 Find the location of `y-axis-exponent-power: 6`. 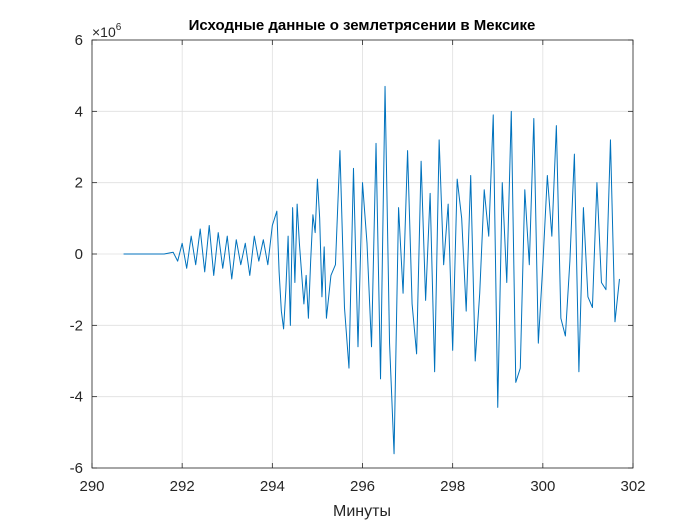

y-axis-exponent-power: 6 is located at coordinates (119, 27).